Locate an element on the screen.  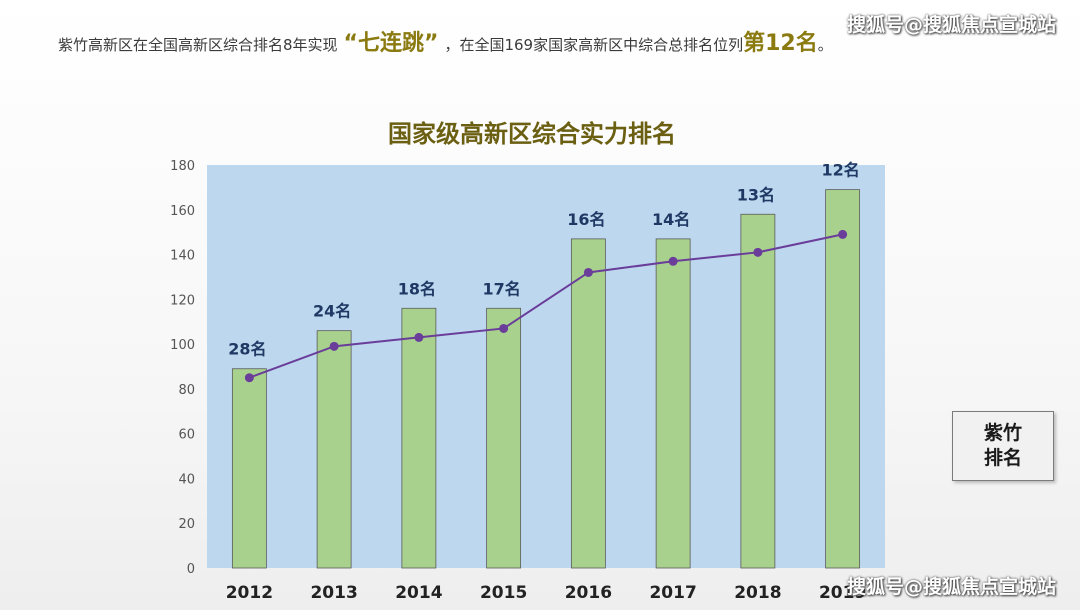
x-tick-label: 2019 is located at coordinates (842, 593).